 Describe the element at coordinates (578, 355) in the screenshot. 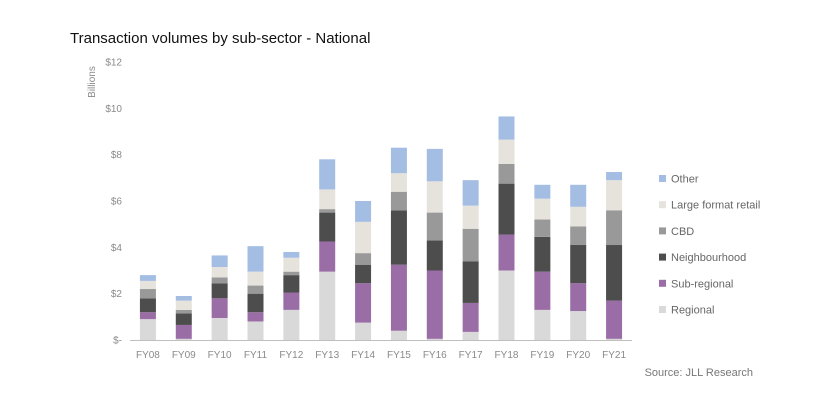

I see `x-tick-label: FY20` at that location.